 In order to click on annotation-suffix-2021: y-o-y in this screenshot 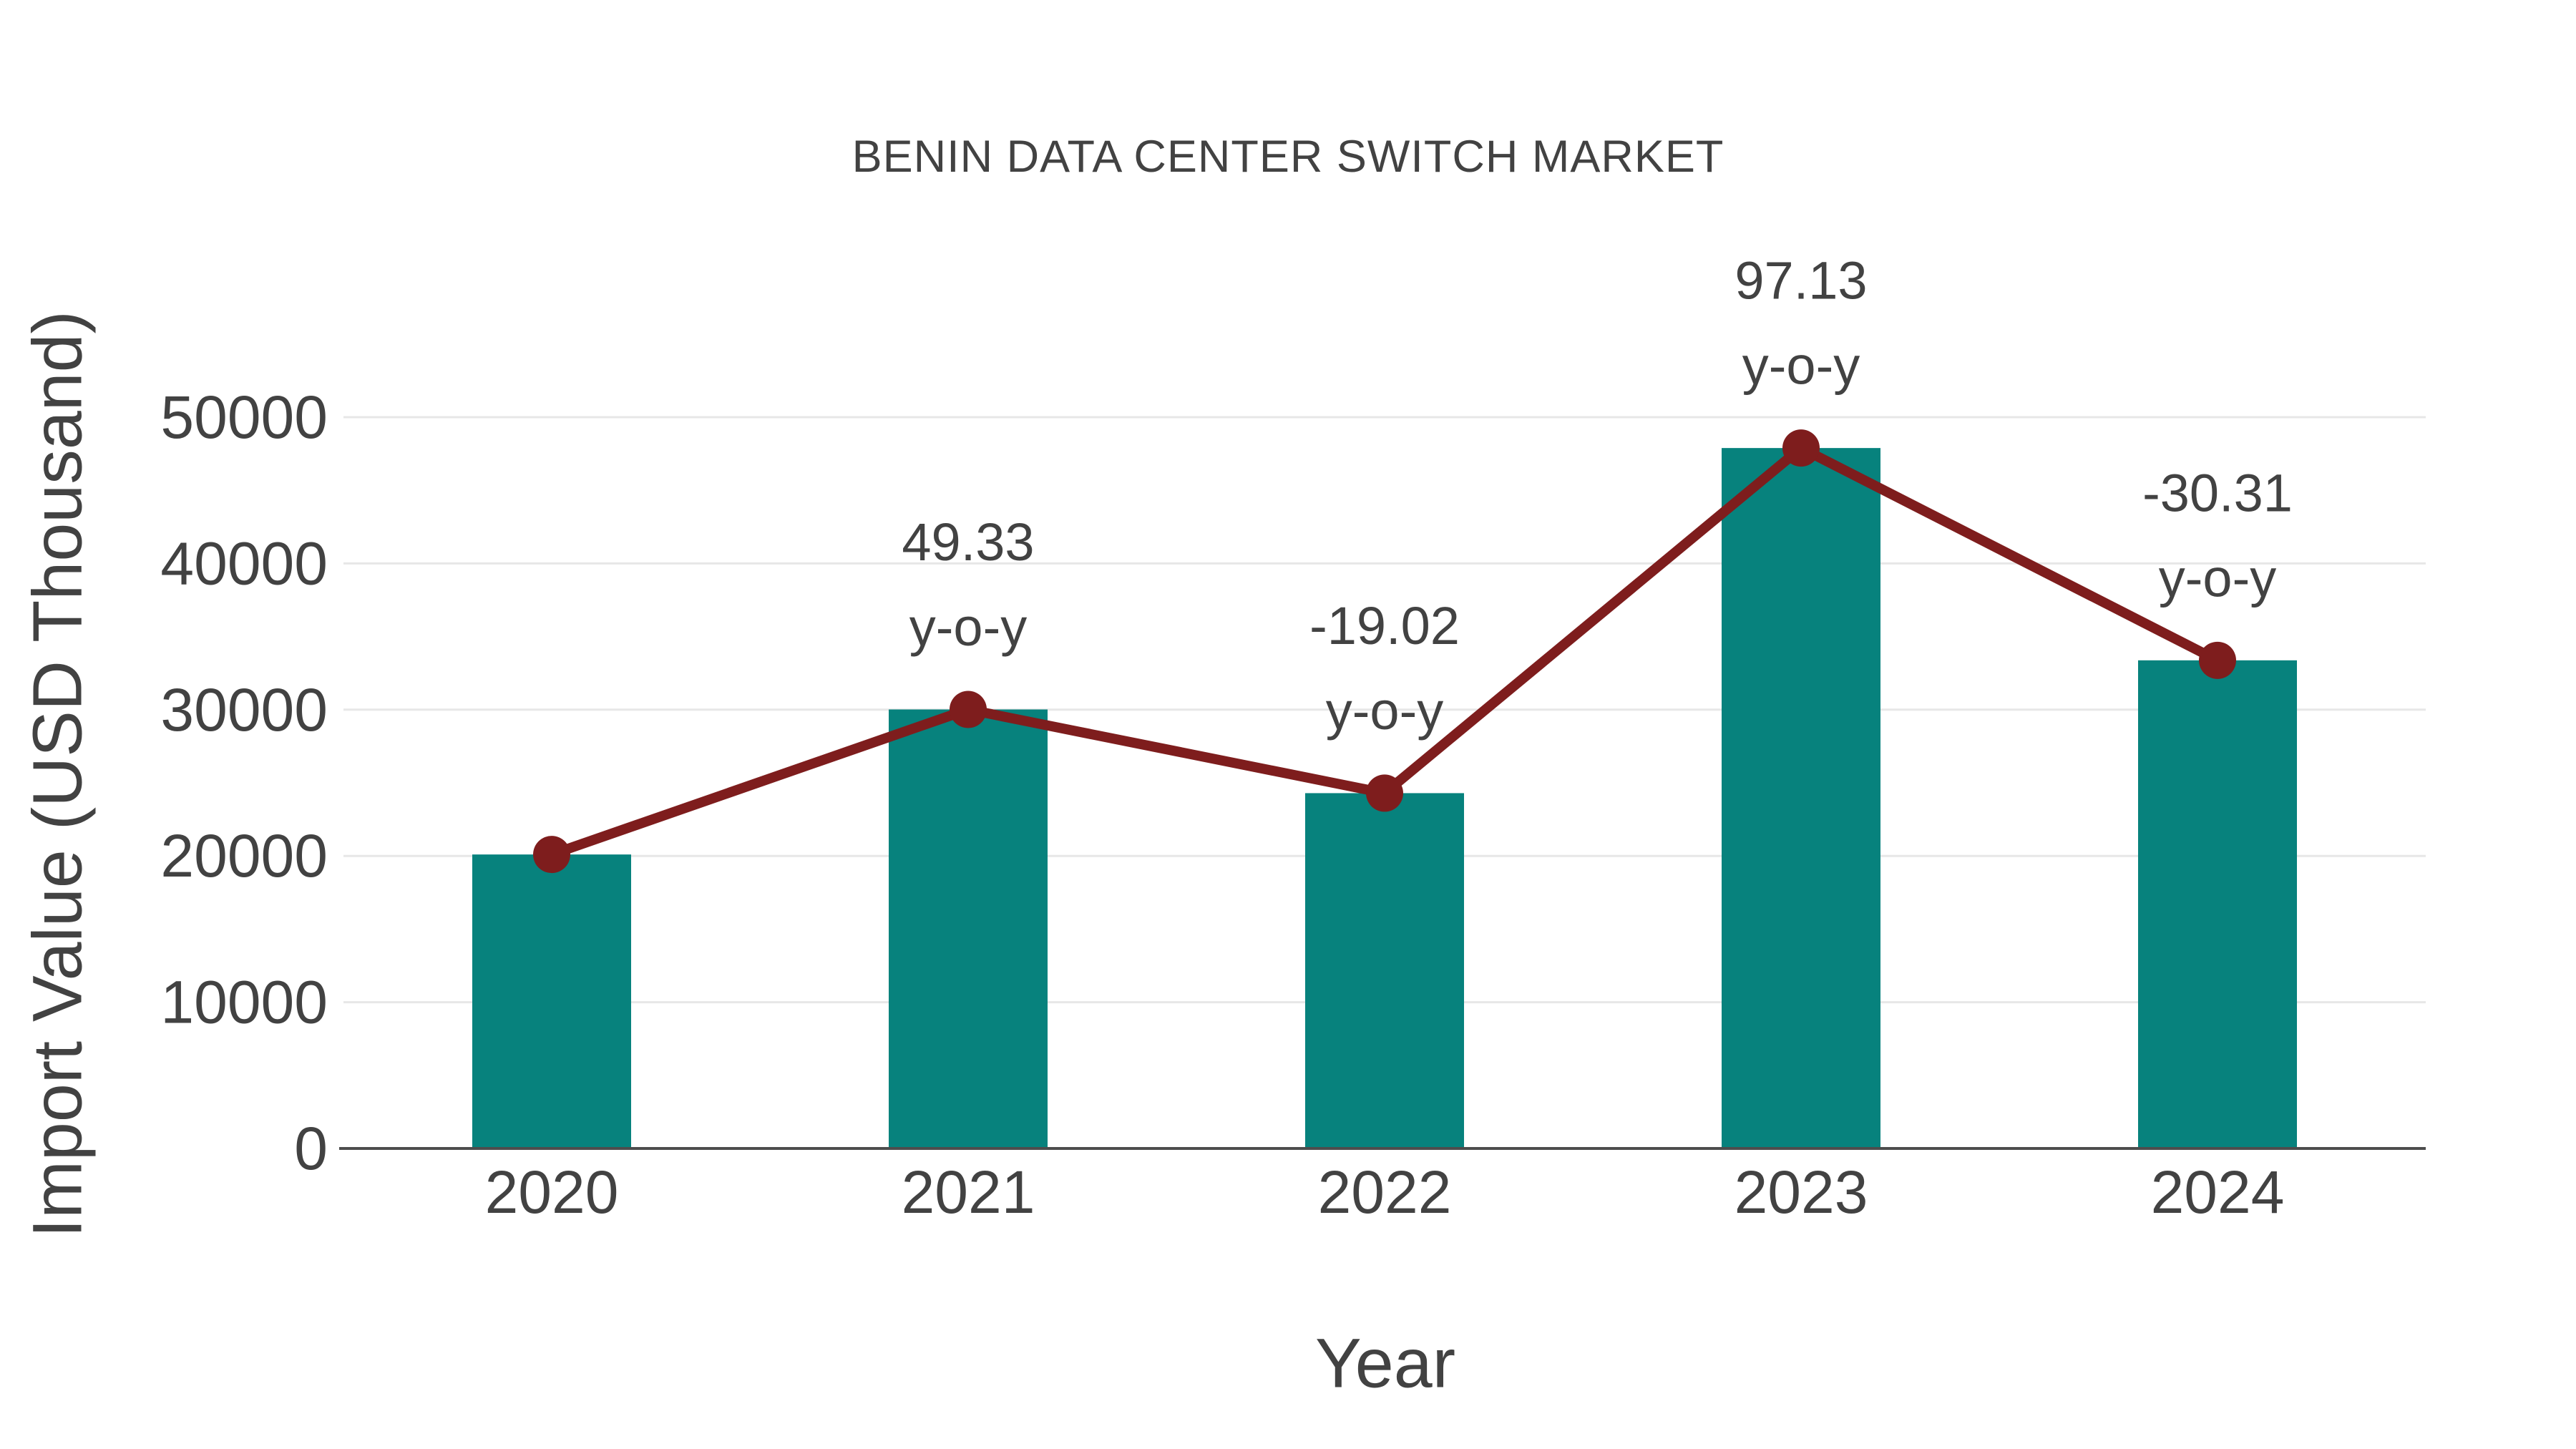, I will do `click(968, 627)`.